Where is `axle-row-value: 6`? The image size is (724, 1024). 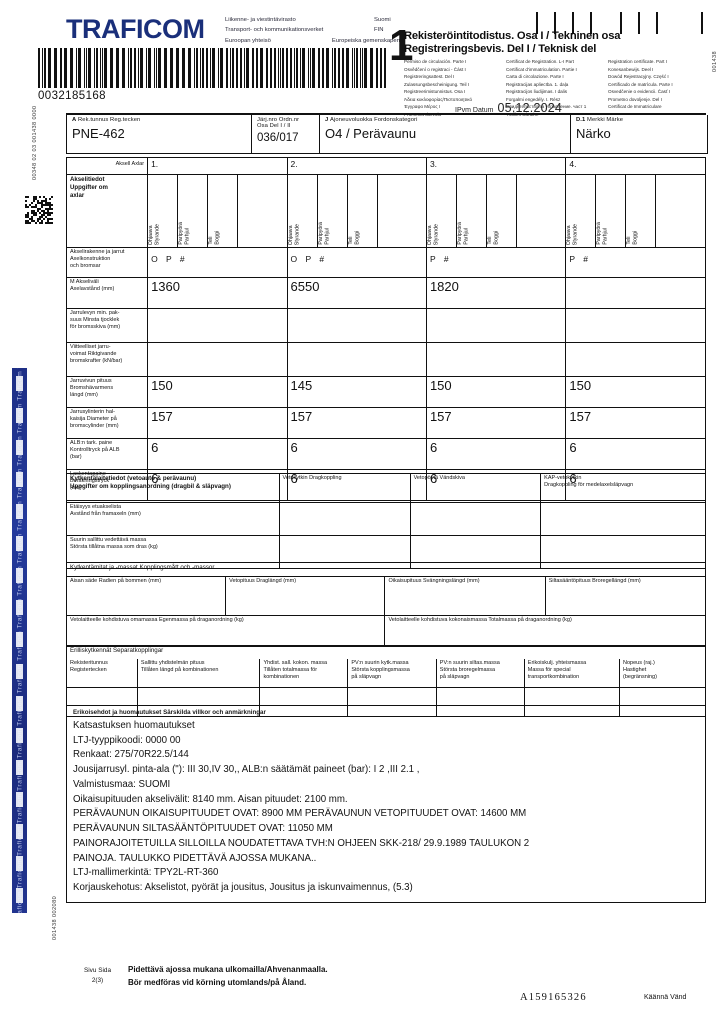 axle-row-value: 6 is located at coordinates (635, 454).